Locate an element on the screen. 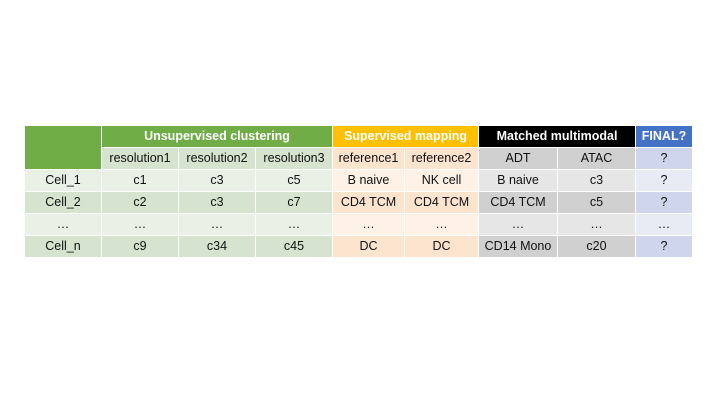  cell-resolution1: c2 is located at coordinates (140, 202).